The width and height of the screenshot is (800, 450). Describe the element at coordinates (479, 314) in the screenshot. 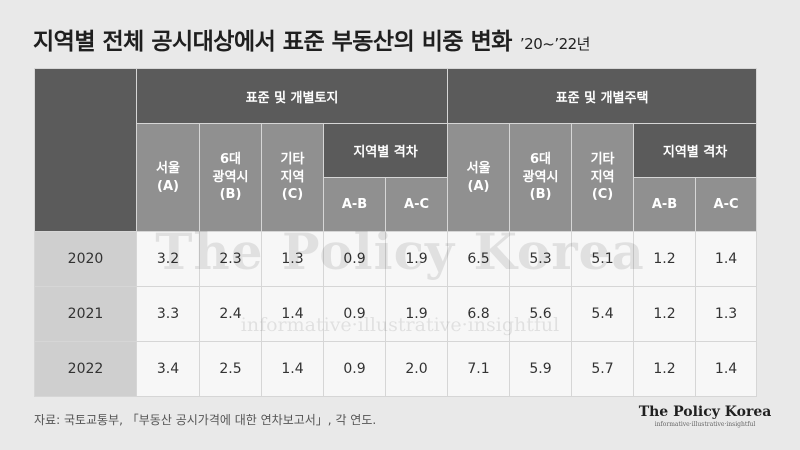

I see `cell-housing-seoul: 6.8` at that location.